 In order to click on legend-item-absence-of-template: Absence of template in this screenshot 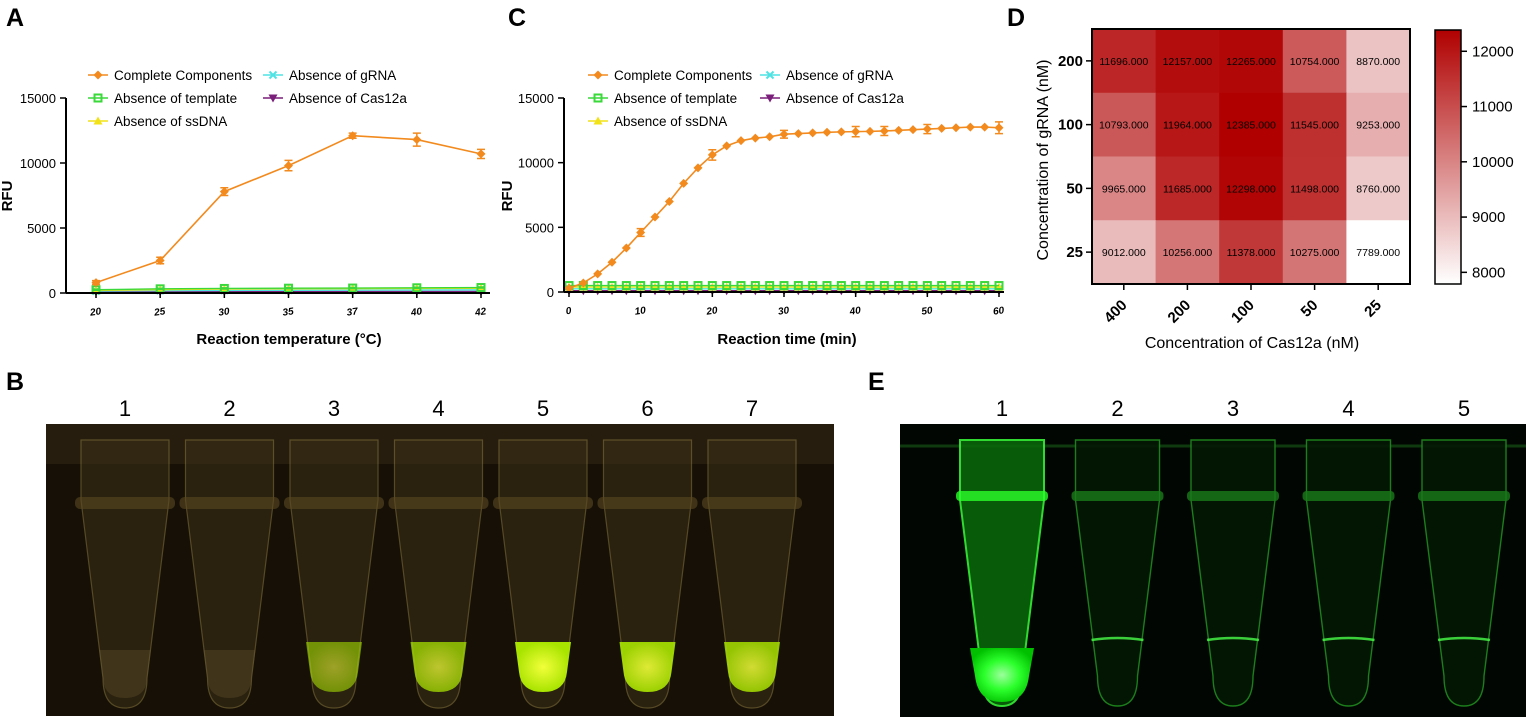, I will do `click(662, 98)`.